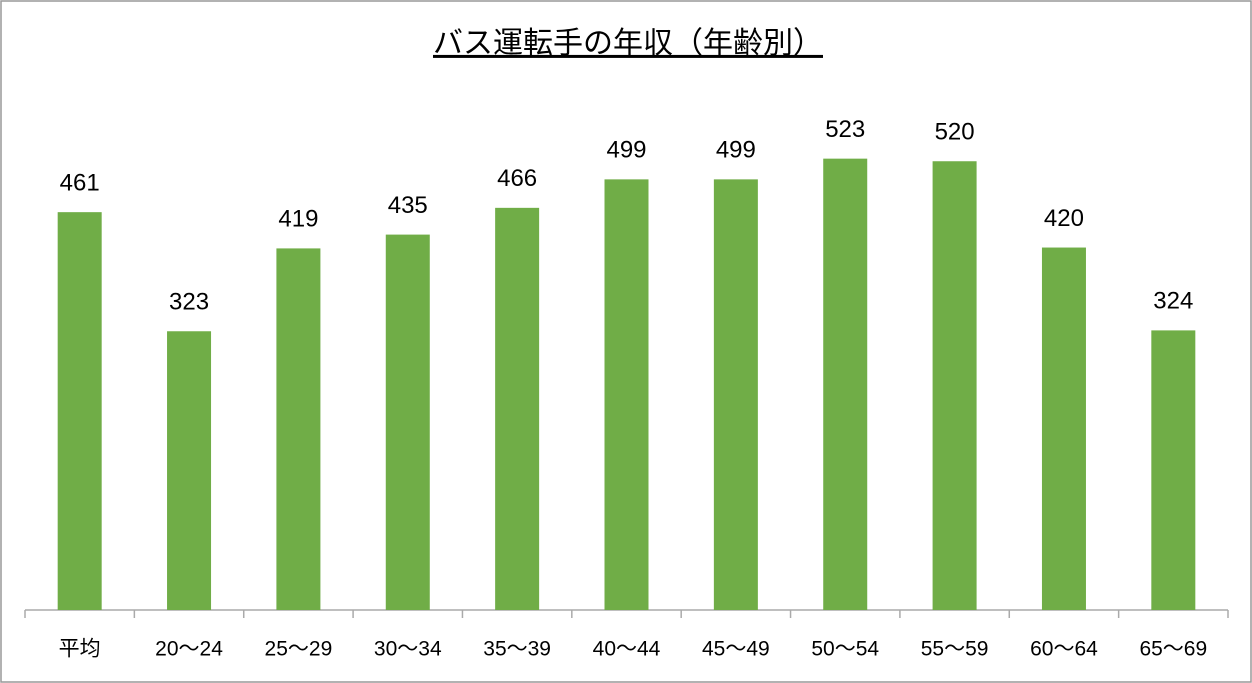  What do you see at coordinates (517, 178) in the screenshot?
I see `value-label: 466` at bounding box center [517, 178].